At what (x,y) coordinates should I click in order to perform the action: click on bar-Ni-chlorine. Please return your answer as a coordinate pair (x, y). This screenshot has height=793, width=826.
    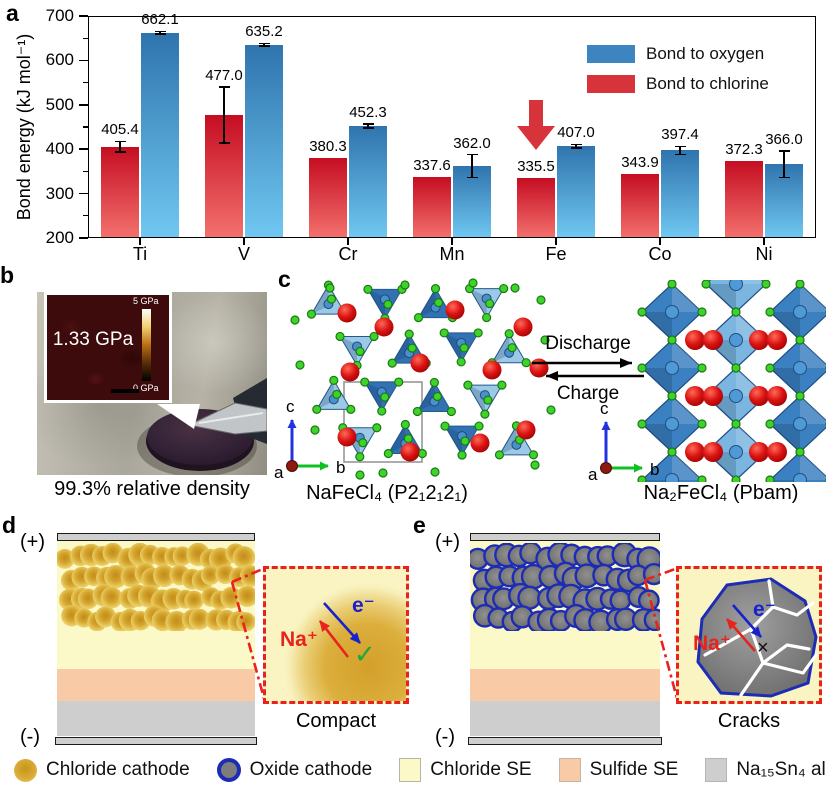
    Looking at the image, I should click on (744, 199).